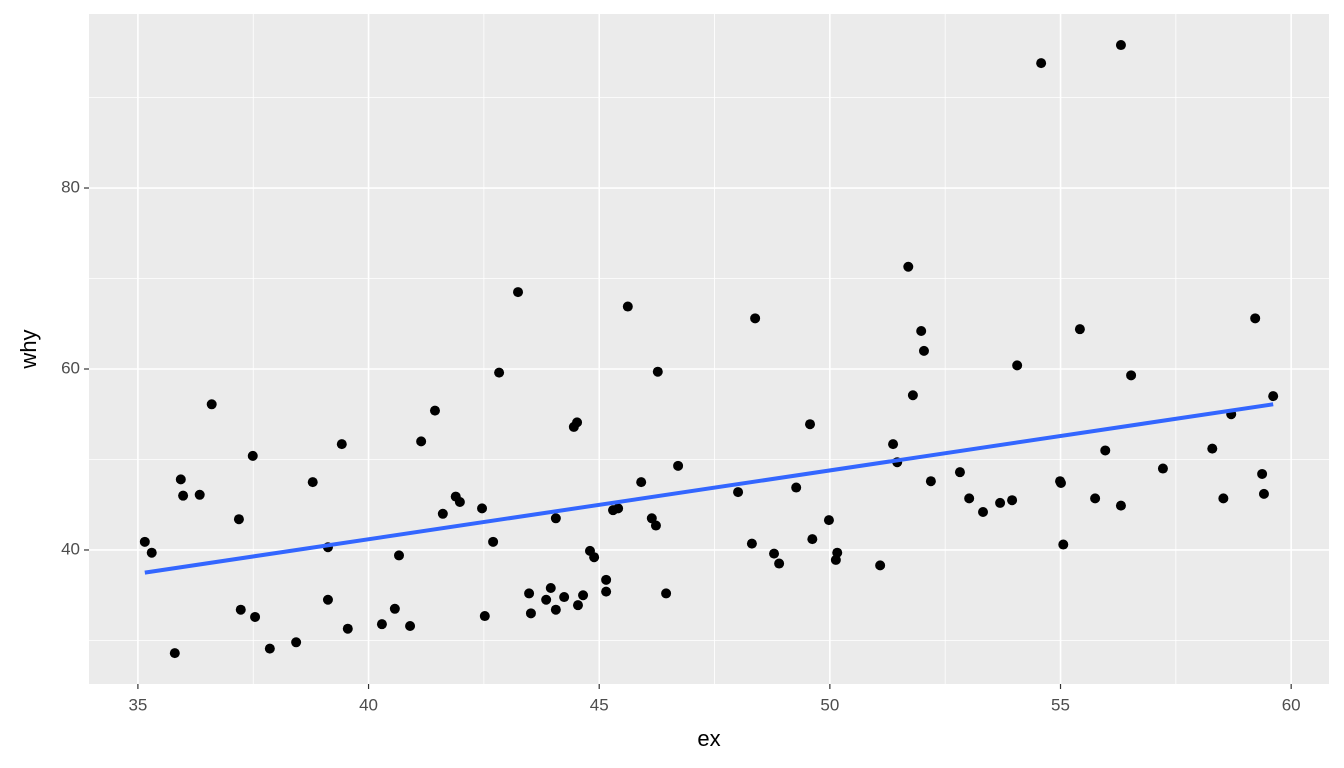  Describe the element at coordinates (28, 349) in the screenshot. I see `y-axis-title: why` at that location.